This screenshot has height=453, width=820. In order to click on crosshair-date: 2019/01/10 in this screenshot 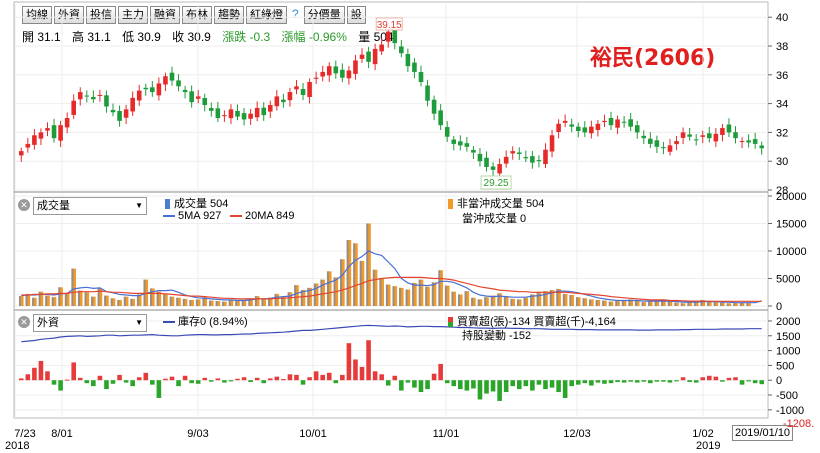, I will do `click(763, 433)`.